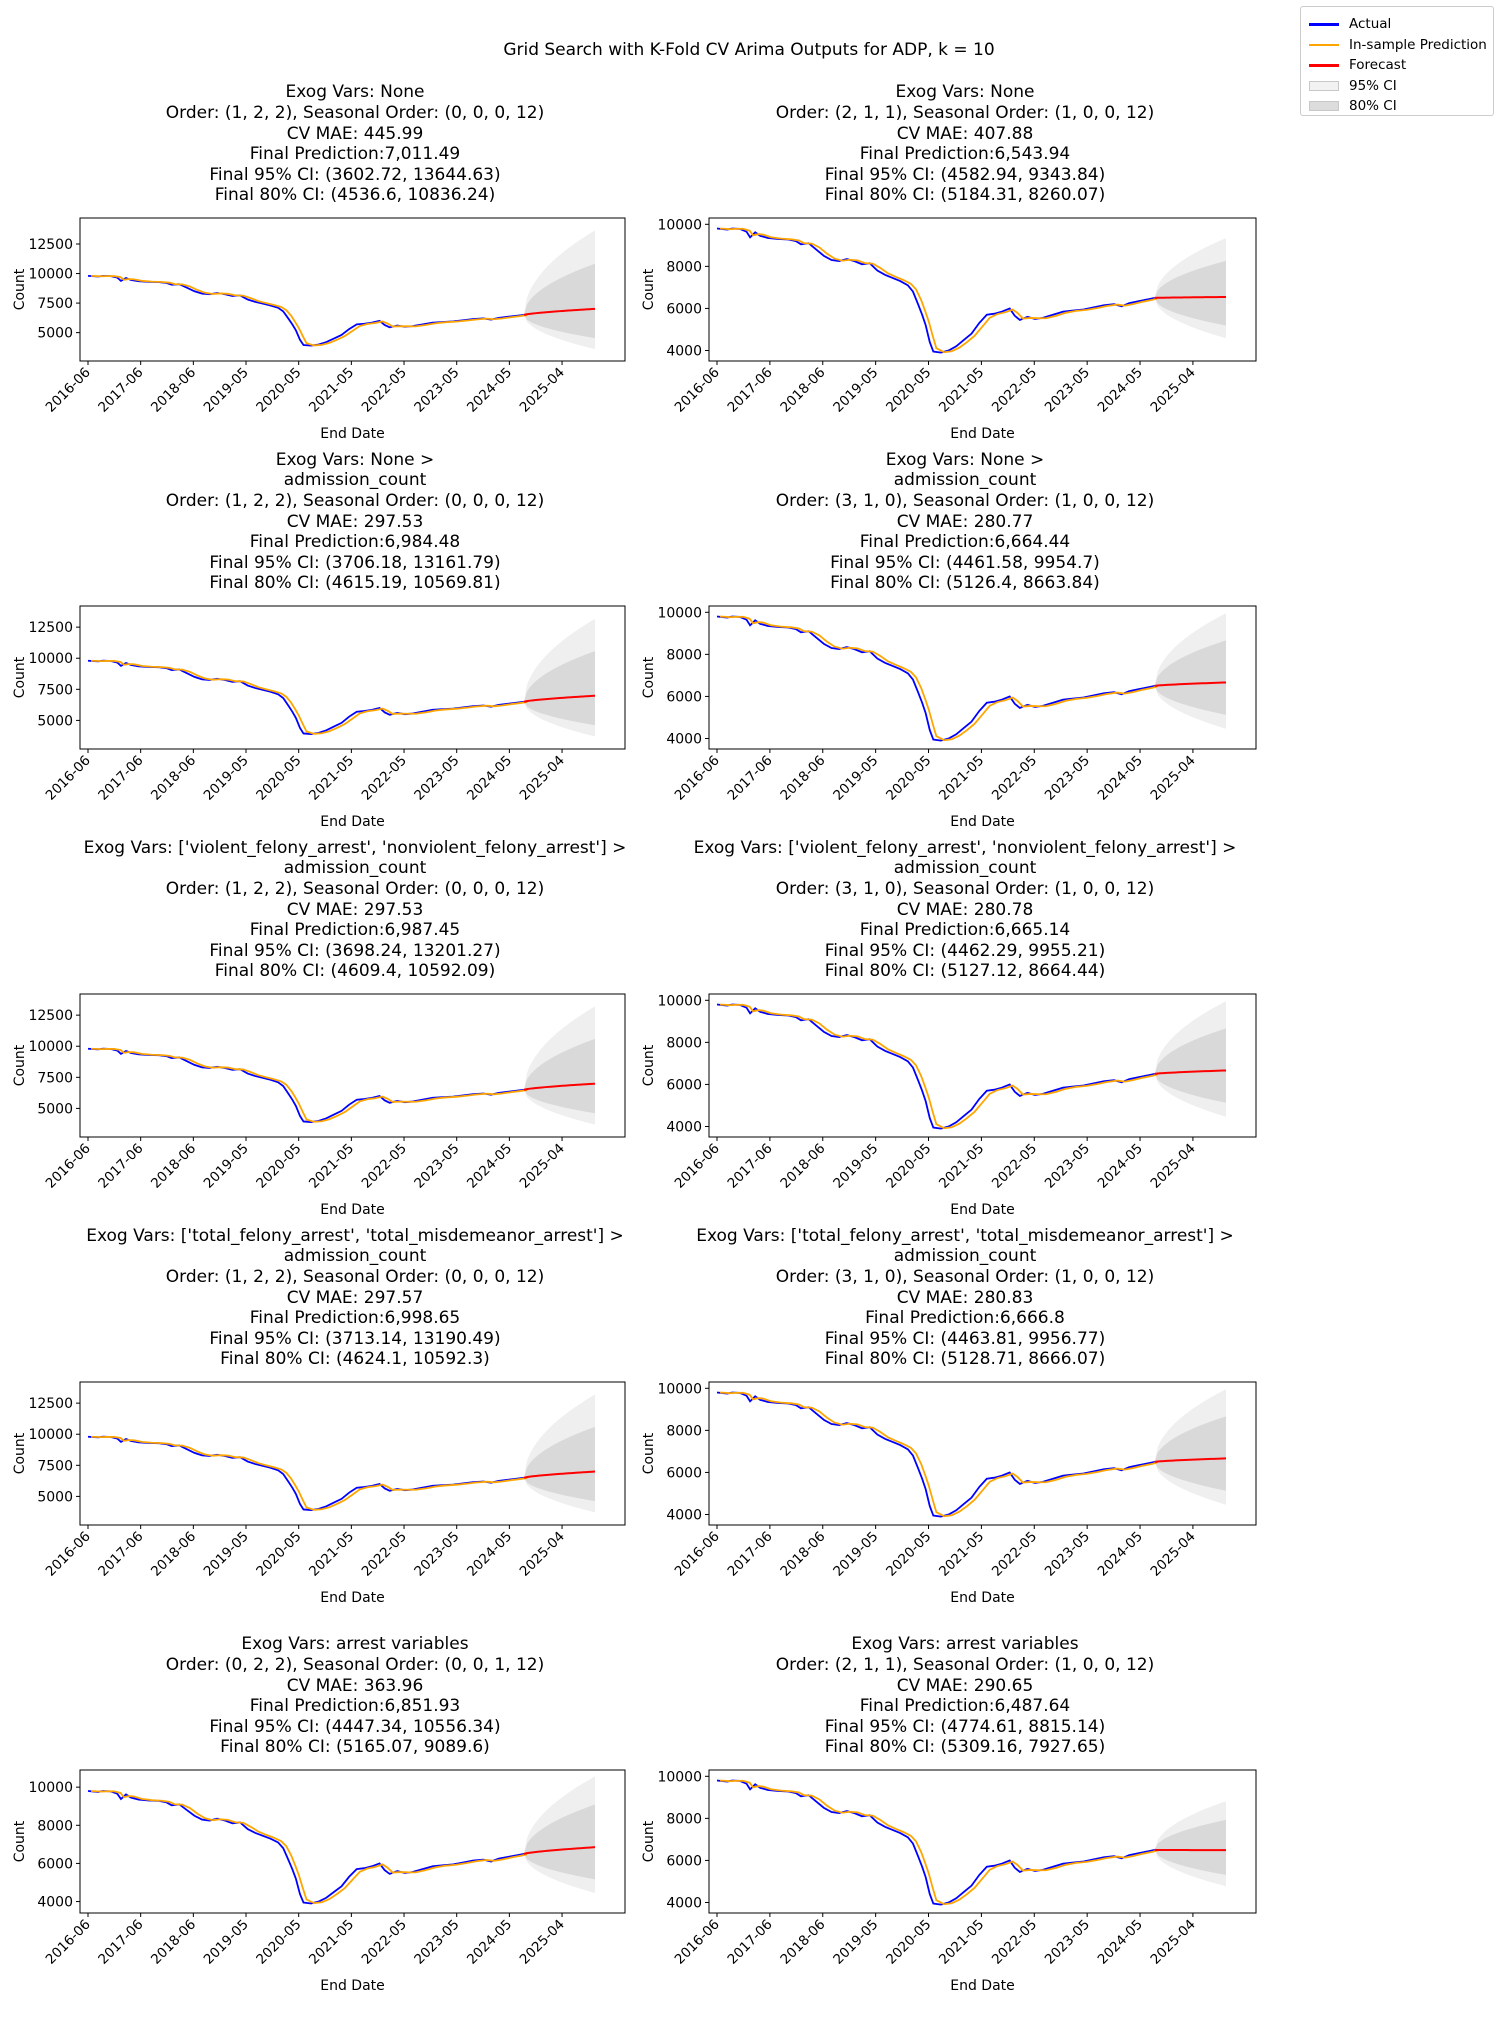 This screenshot has width=1498, height=2020. Describe the element at coordinates (965, 522) in the screenshot. I see `subplot-title-line: CV MAE: 280.77` at that location.